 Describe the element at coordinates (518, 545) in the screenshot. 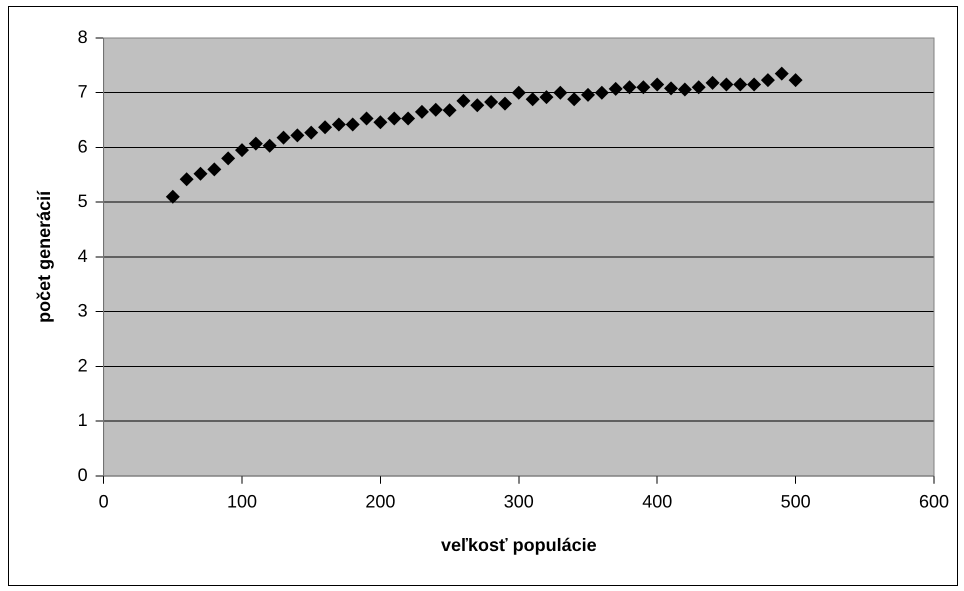

I see `x-axis-title: veľkosť populácie` at that location.